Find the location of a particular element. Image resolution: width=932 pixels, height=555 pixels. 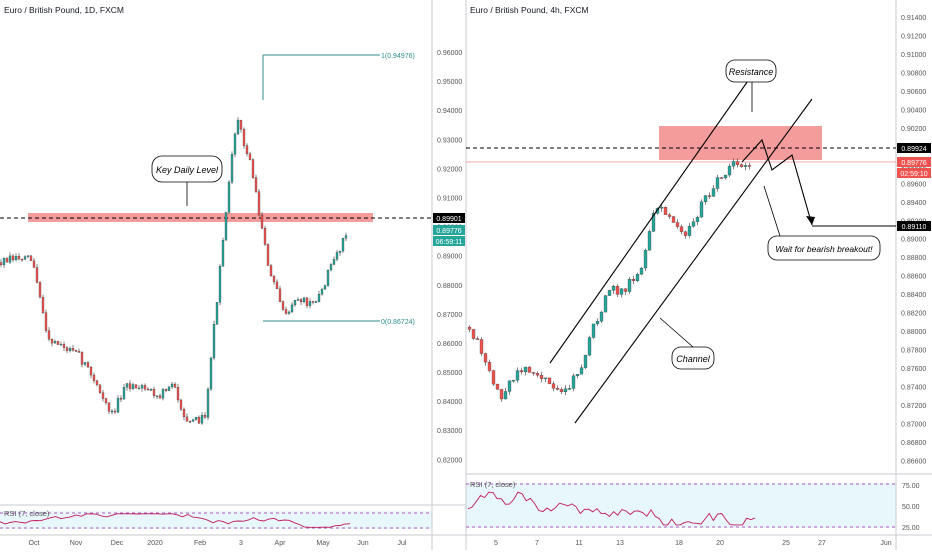

left-countdown-tag: 06:59:11 is located at coordinates (449, 241).